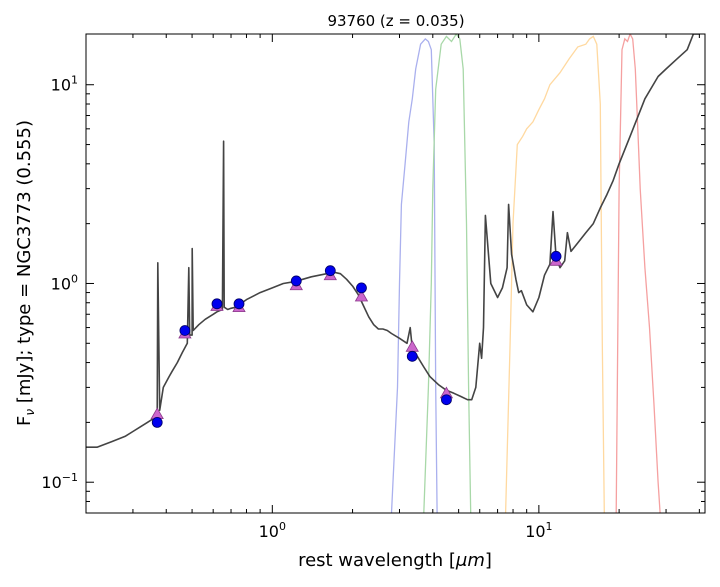 This screenshot has width=720, height=587. What do you see at coordinates (272, 530) in the screenshot?
I see `x-tick-label: 10⁰` at bounding box center [272, 530].